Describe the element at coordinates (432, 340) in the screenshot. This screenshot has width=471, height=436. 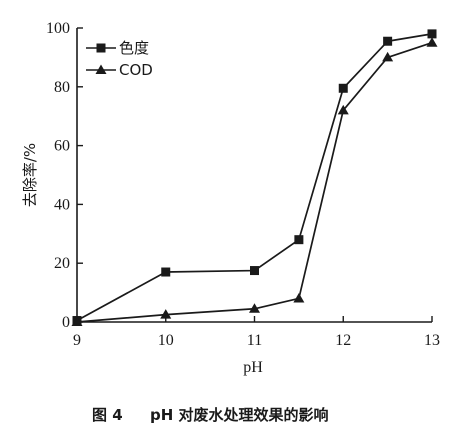
I see `x-tick-label: 13` at that location.